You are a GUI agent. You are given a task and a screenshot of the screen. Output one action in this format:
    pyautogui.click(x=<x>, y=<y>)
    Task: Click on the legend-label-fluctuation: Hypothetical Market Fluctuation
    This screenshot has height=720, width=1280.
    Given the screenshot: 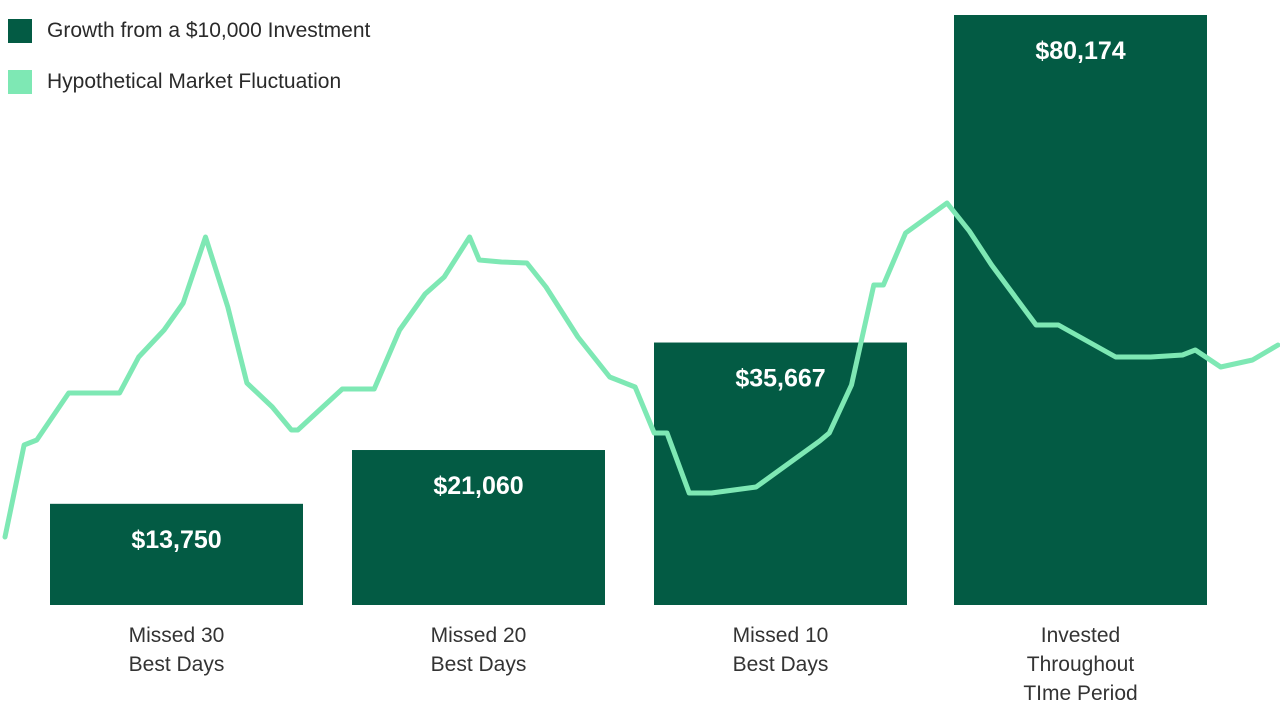 What is the action you would take?
    pyautogui.click(x=194, y=81)
    